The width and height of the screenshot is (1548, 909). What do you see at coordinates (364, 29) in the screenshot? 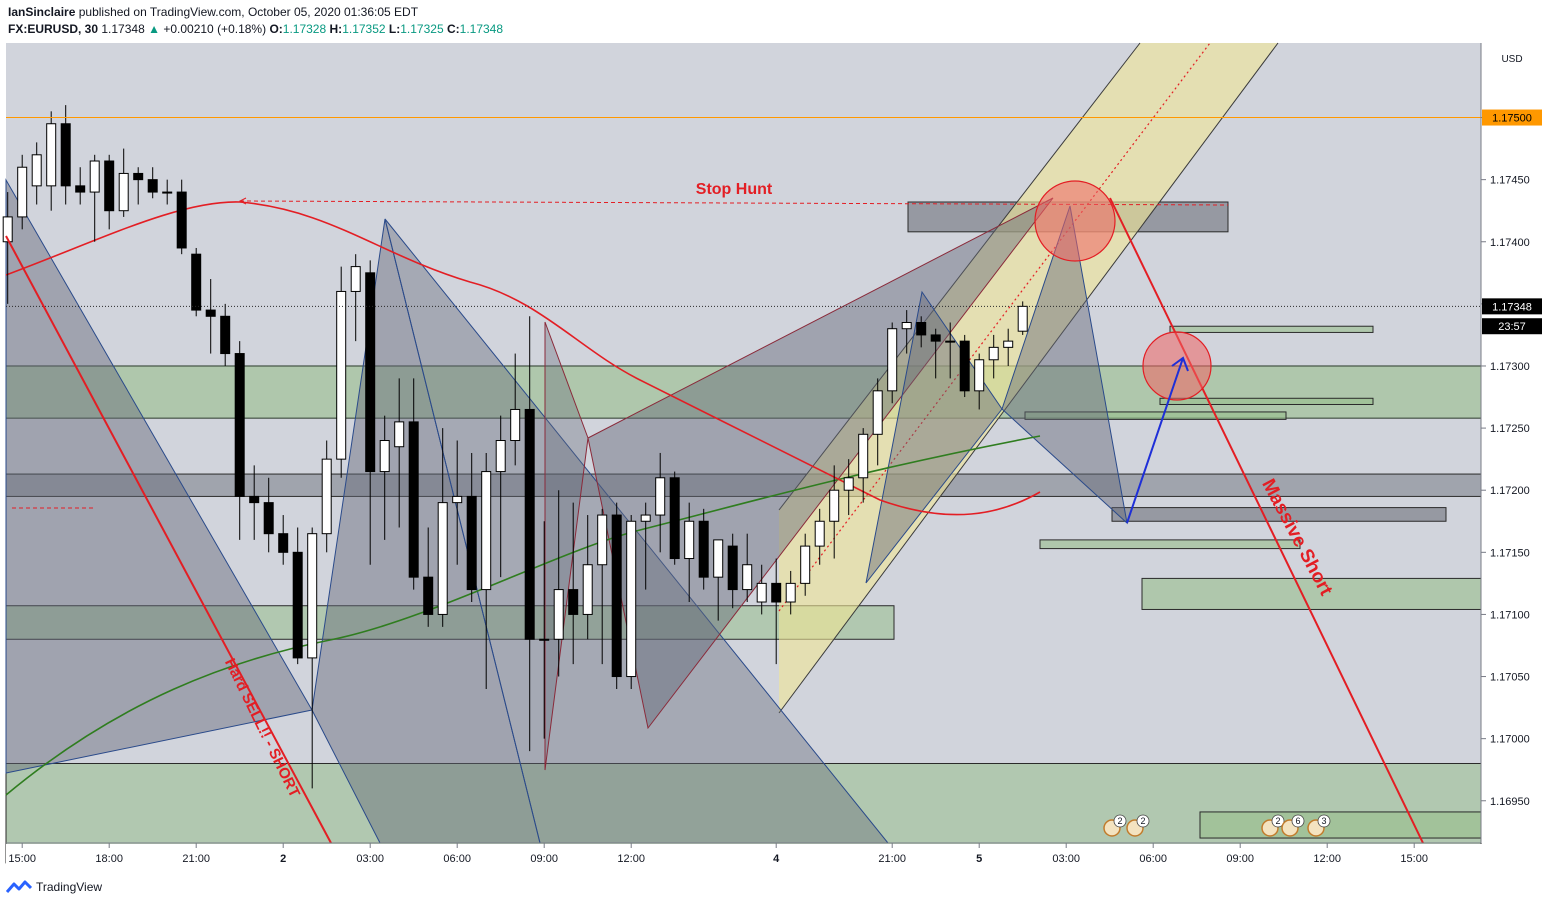
I see `high-value: 1.17352` at bounding box center [364, 29].